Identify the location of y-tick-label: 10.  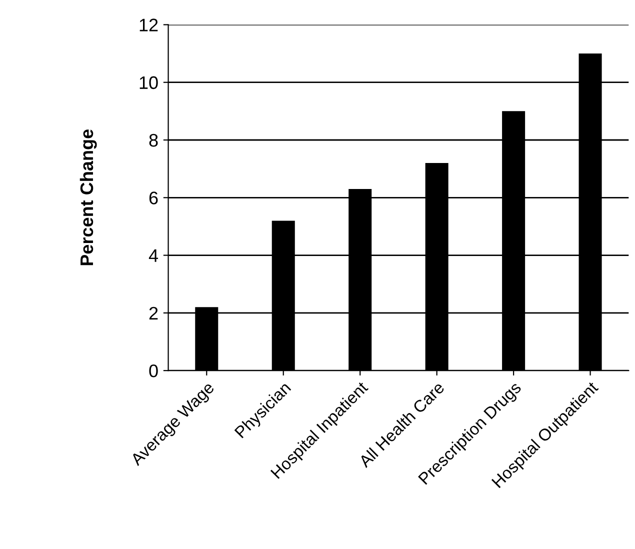
(149, 83).